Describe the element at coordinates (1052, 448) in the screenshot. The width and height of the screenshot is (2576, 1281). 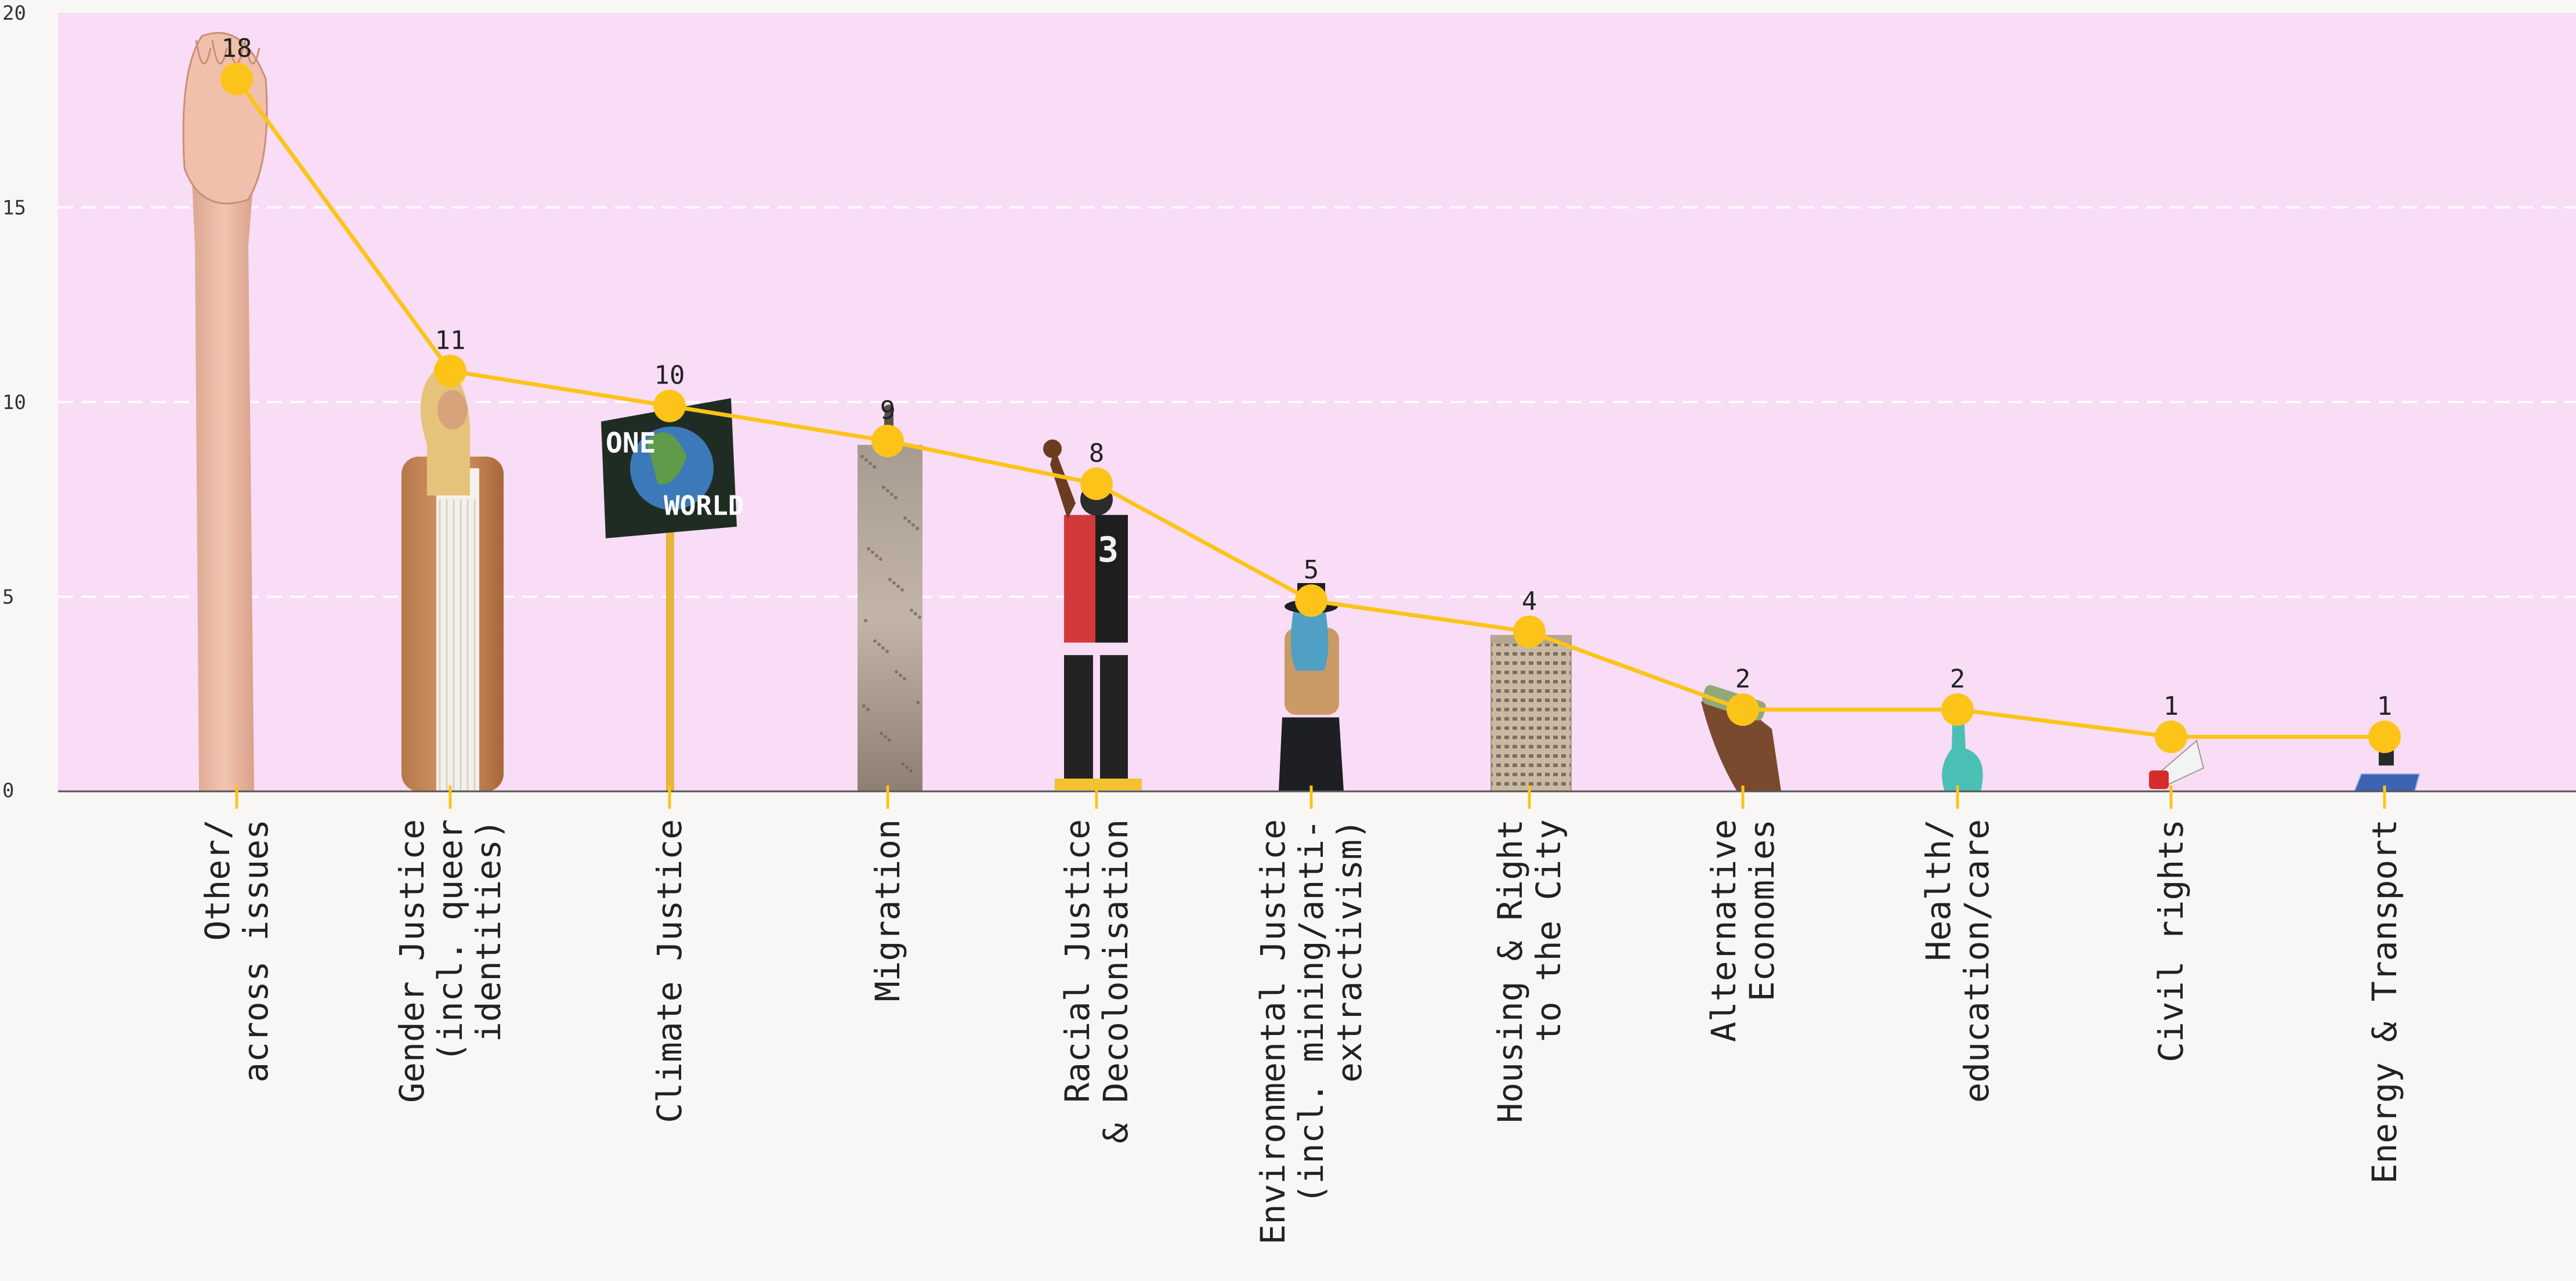
I see `fist` at that location.